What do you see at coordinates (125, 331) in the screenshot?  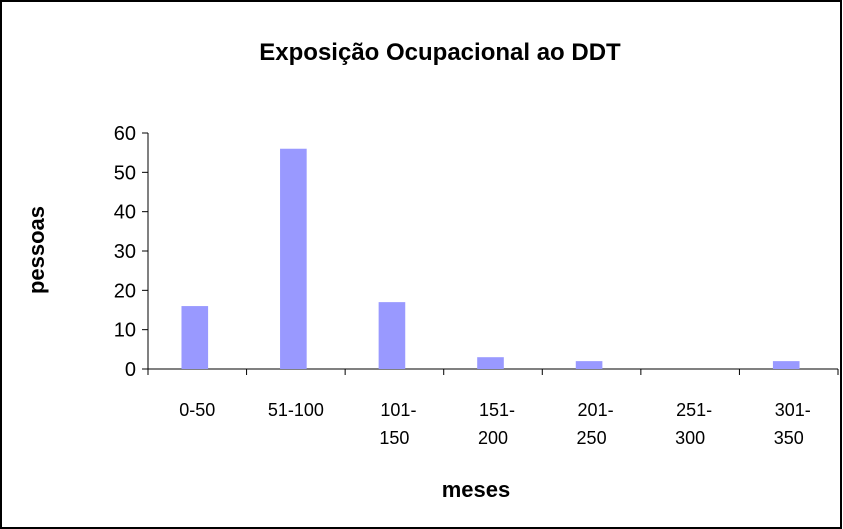 I see `y-tick-label: 10` at bounding box center [125, 331].